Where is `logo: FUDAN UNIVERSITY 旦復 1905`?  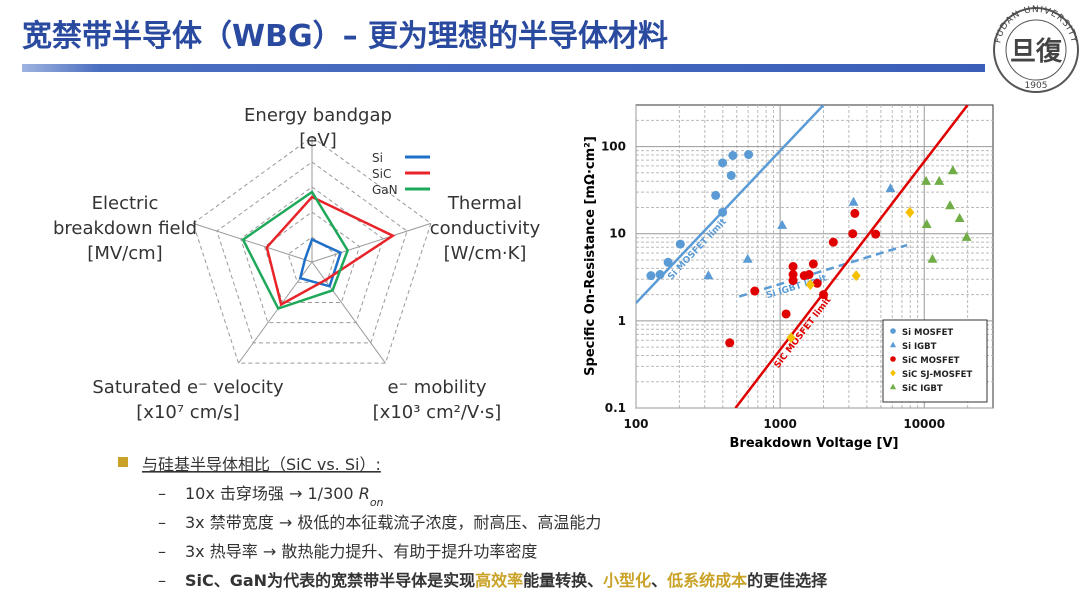 logo: FUDAN UNIVERSITY 旦復 1905 is located at coordinates (1036, 49).